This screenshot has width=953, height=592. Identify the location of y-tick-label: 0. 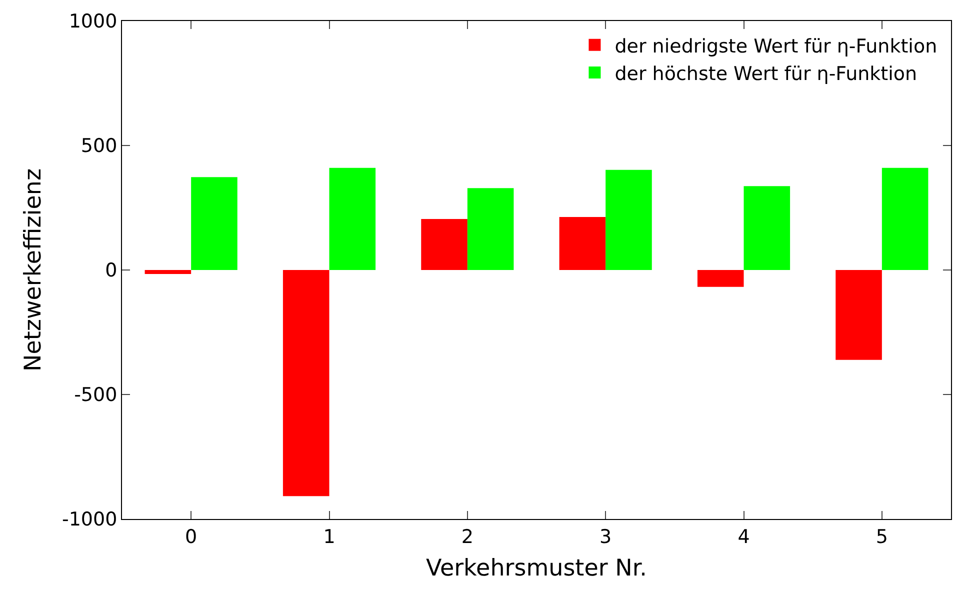
(111, 271).